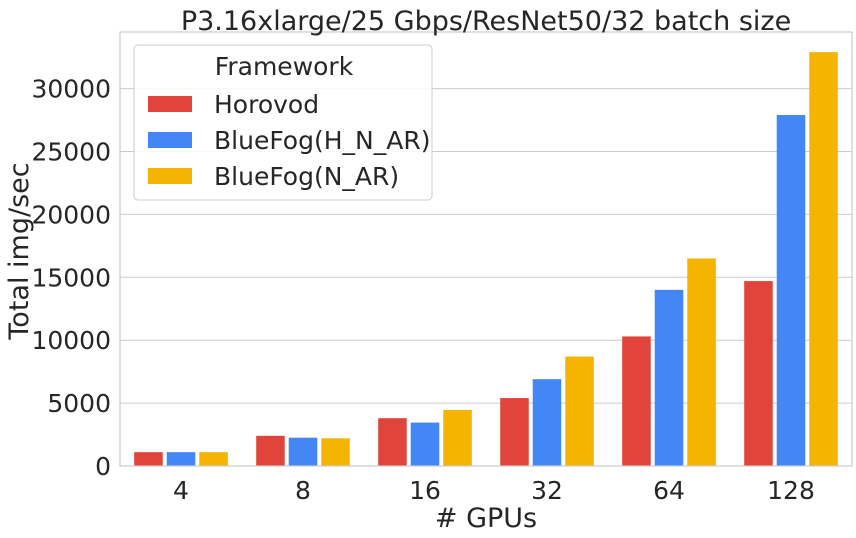  I want to click on x-tick-label: 8, so click(303, 490).